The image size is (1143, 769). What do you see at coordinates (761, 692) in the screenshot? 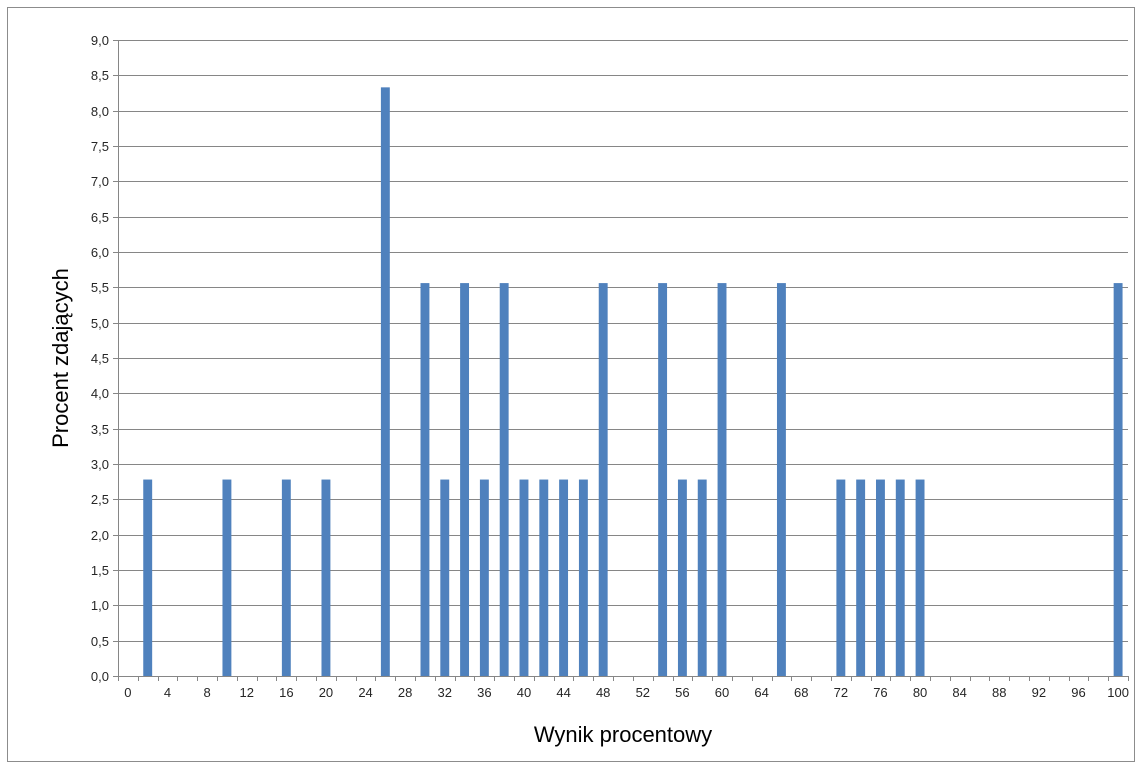
I see `x-tick-label: 64` at bounding box center [761, 692].